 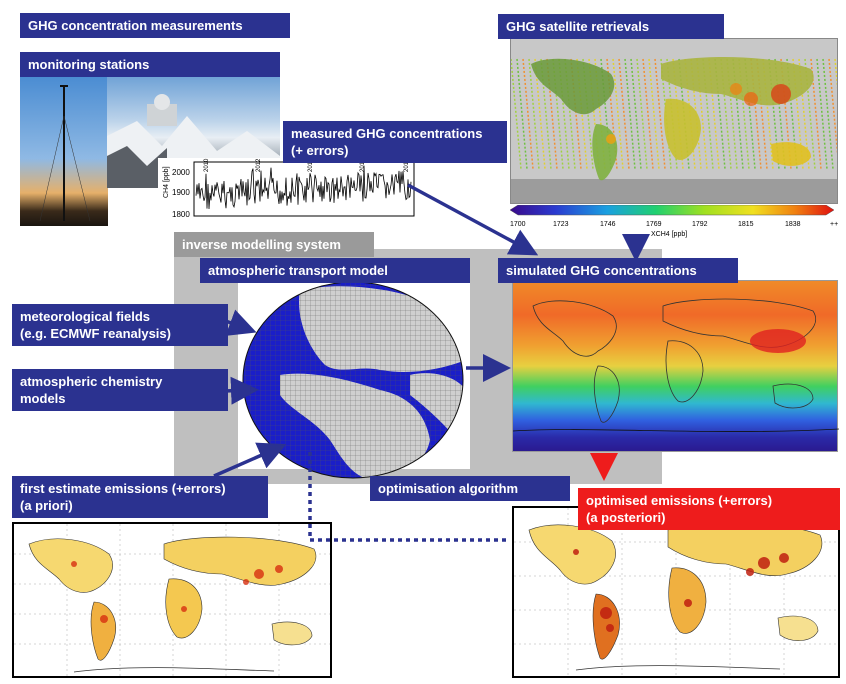 I want to click on label-satellite-retrievals: GHG satellite retrievals, so click(x=611, y=26).